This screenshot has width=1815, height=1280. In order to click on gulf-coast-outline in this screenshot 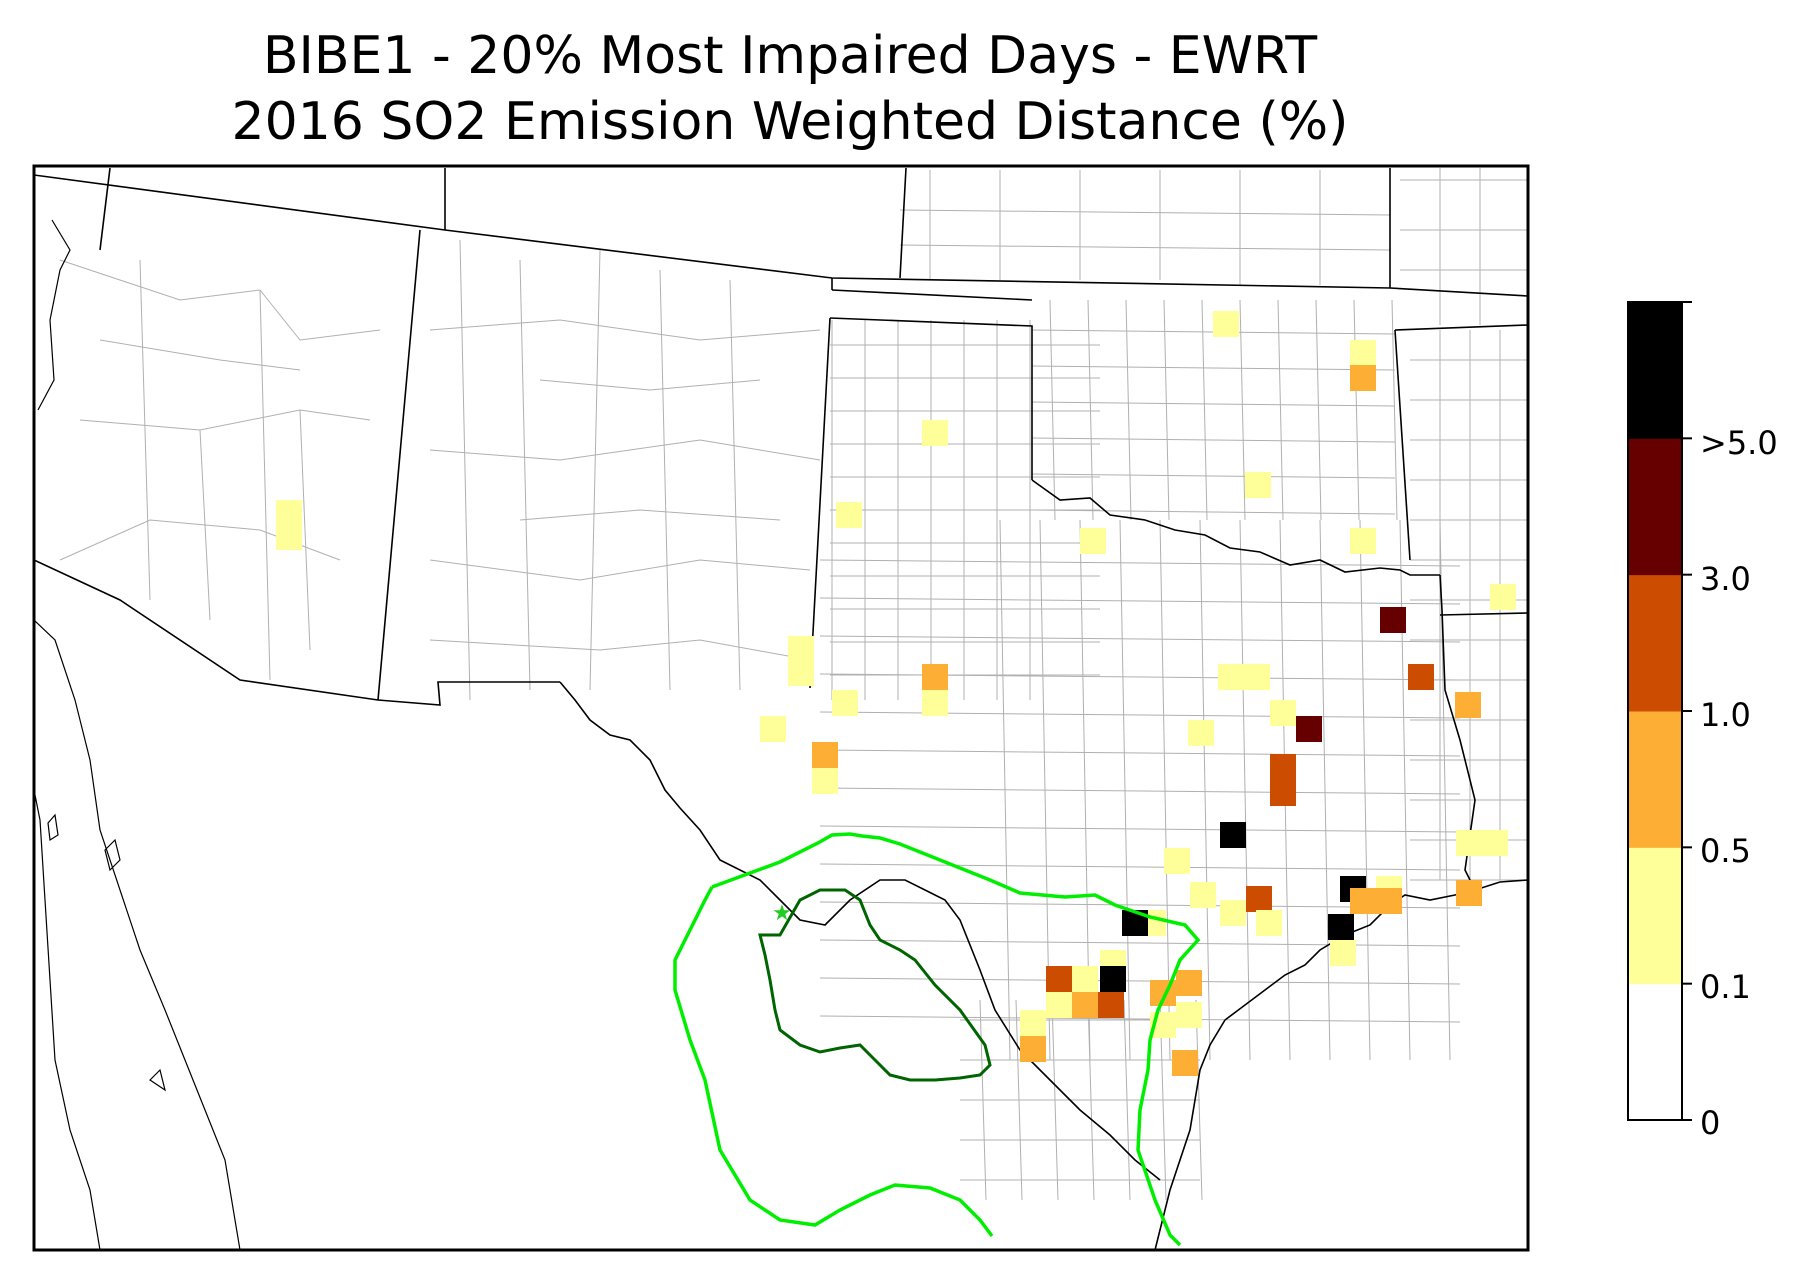, I will do `click(1501, 885)`.